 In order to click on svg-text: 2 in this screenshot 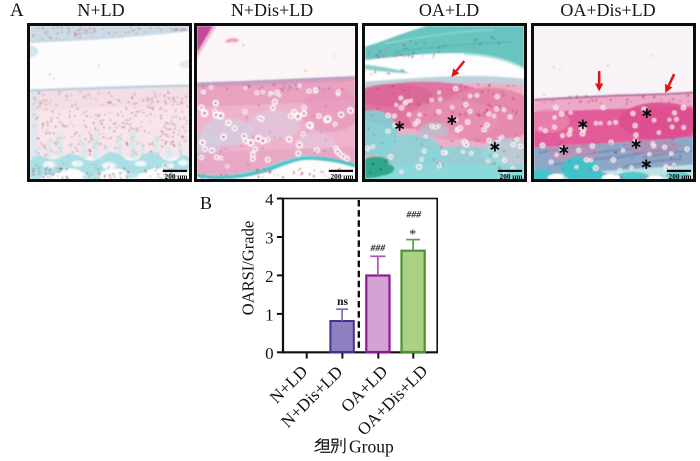, I will do `click(269, 276)`.